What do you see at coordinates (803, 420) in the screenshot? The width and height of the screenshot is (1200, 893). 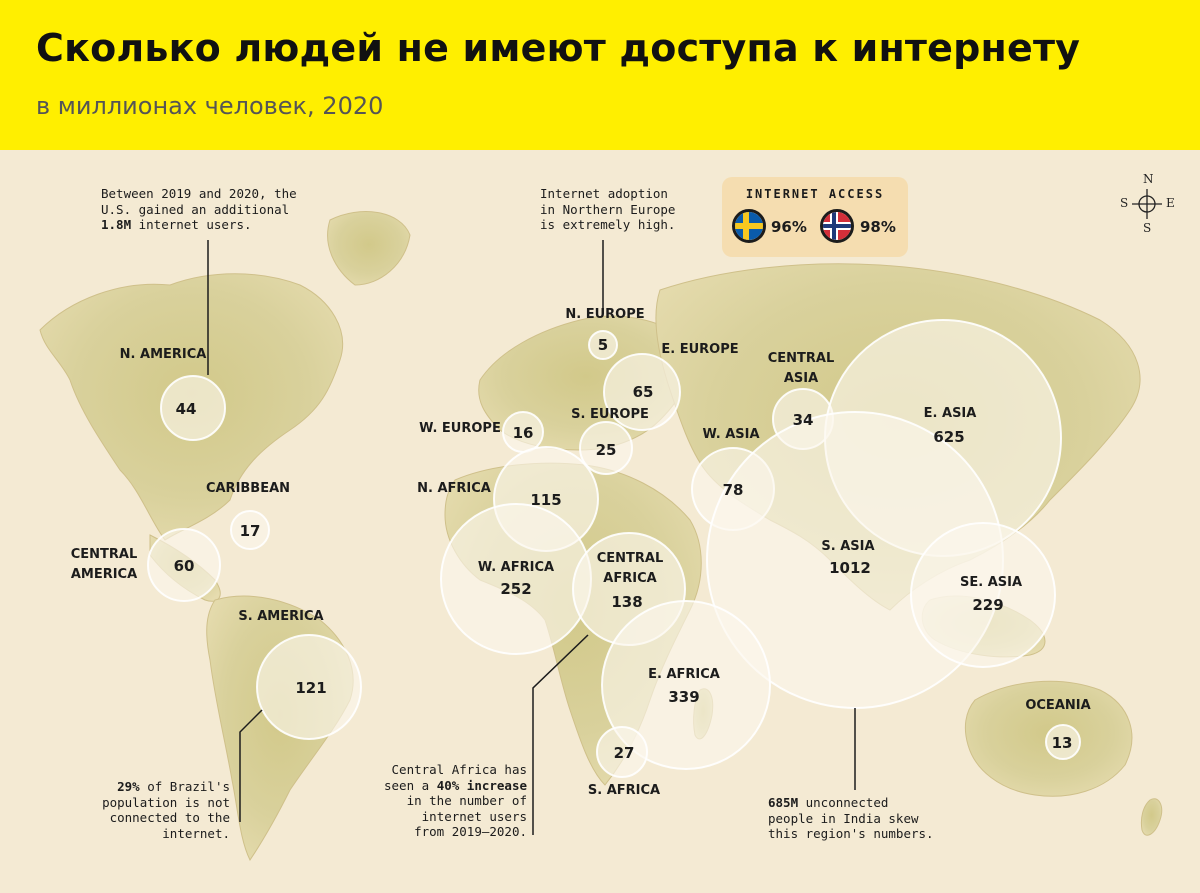 I see `region-value-central-asia: 34` at bounding box center [803, 420].